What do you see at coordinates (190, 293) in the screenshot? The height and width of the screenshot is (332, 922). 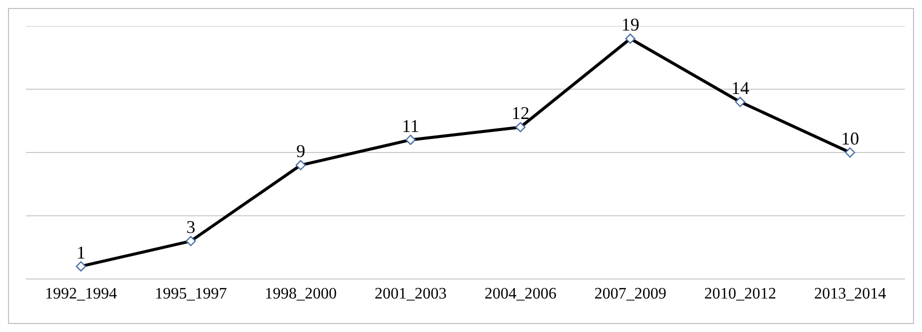 I see `x-tick-label: 1995_1997` at bounding box center [190, 293].